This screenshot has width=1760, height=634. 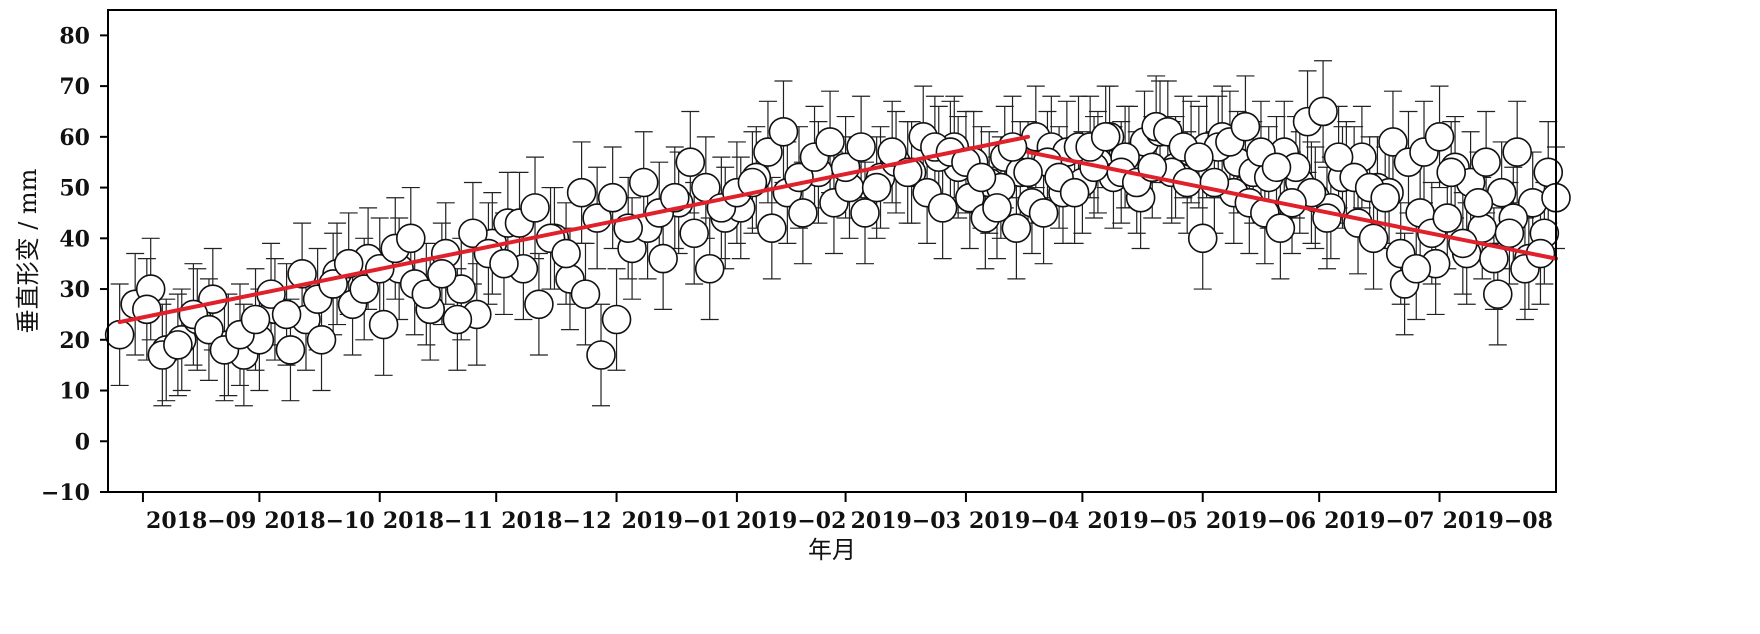 What do you see at coordinates (1261, 521) in the screenshot?
I see `x-tick-label: 2019−06` at bounding box center [1261, 521].